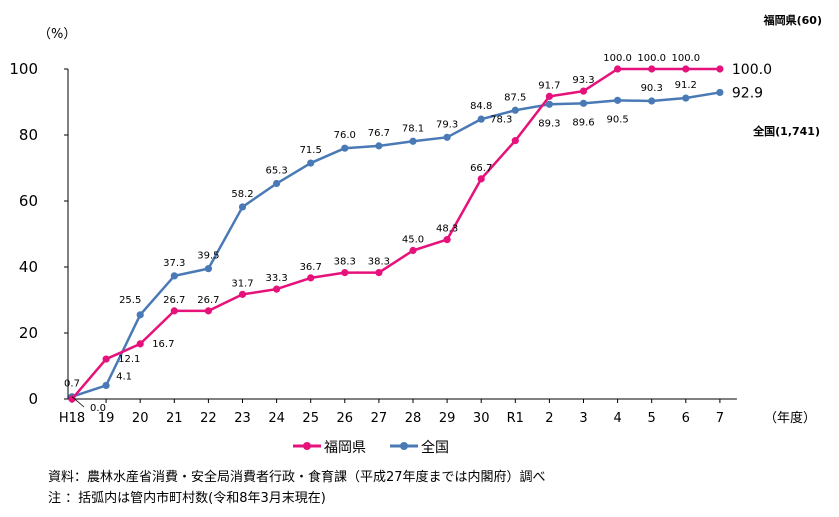  Describe the element at coordinates (652, 88) in the screenshot. I see `national-data-label: 90.3` at that location.